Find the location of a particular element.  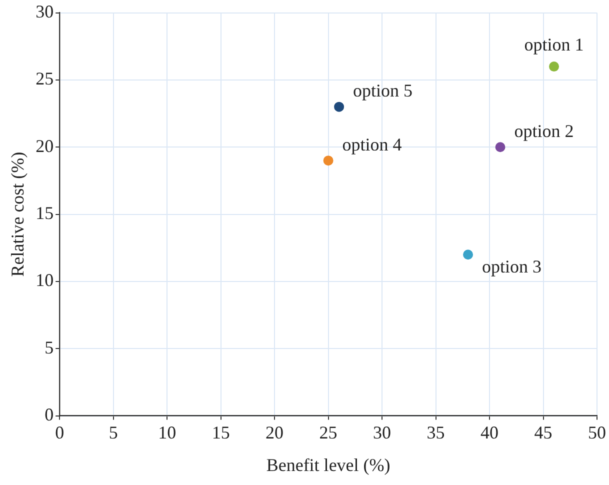

series-label: option 1 is located at coordinates (554, 44).